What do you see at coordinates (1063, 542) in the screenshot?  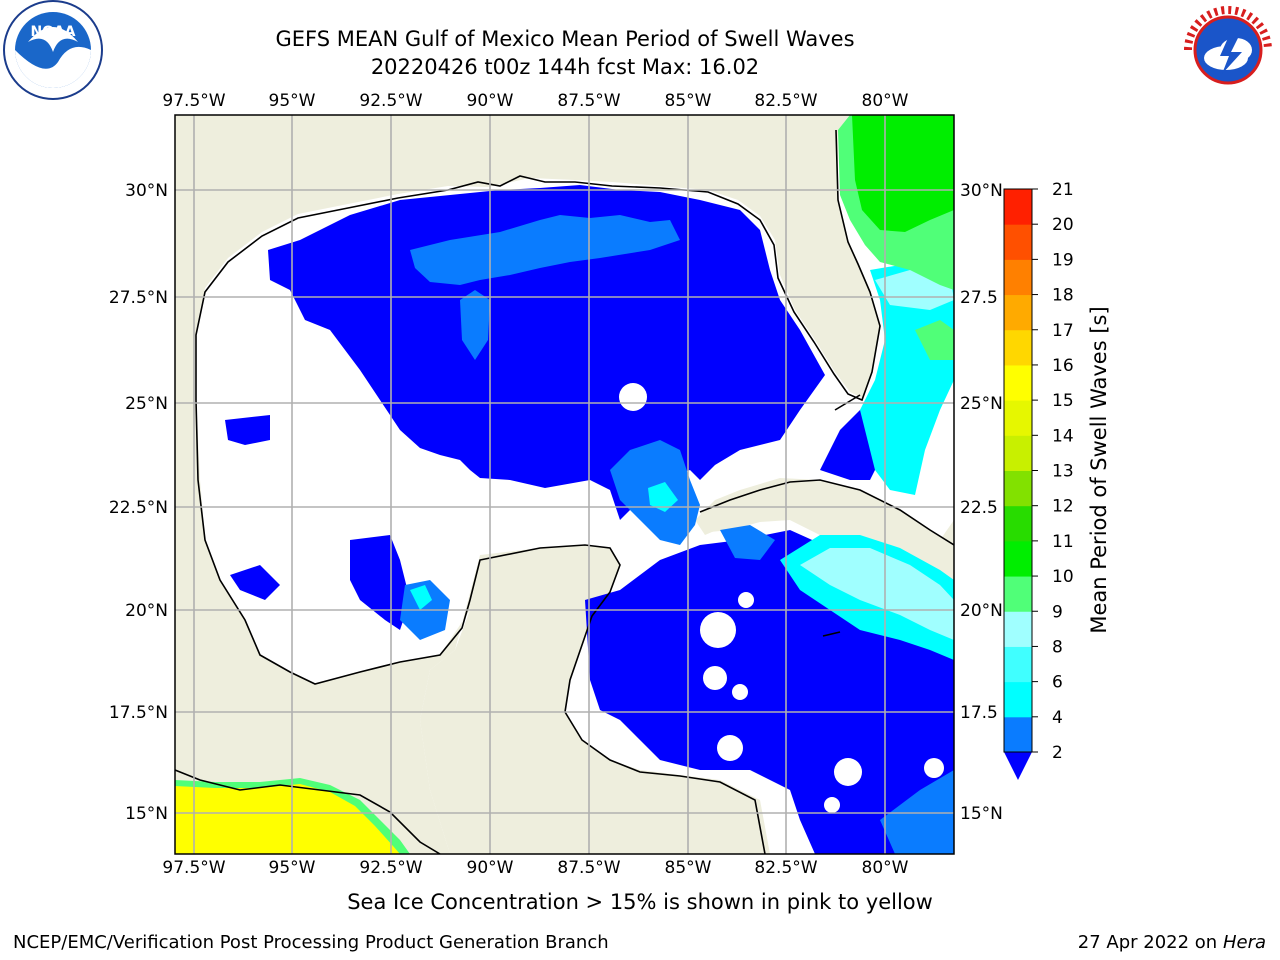 I see `colorbar-tick-label: 11` at bounding box center [1063, 542].